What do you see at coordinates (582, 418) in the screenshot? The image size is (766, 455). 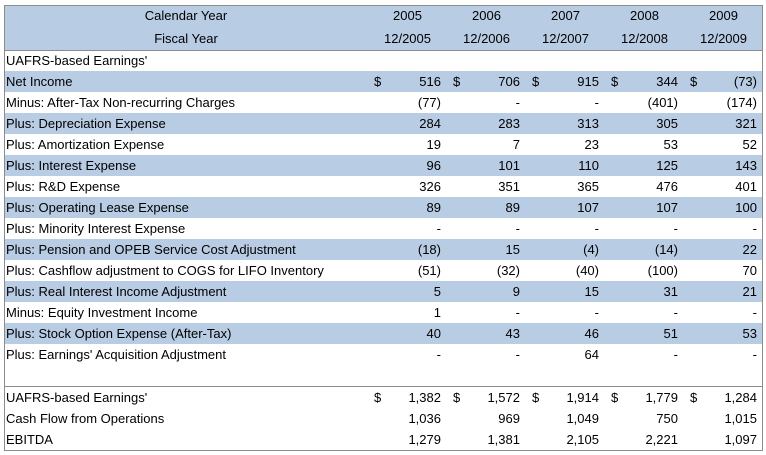 I see `cell-value: 1,049` at bounding box center [582, 418].